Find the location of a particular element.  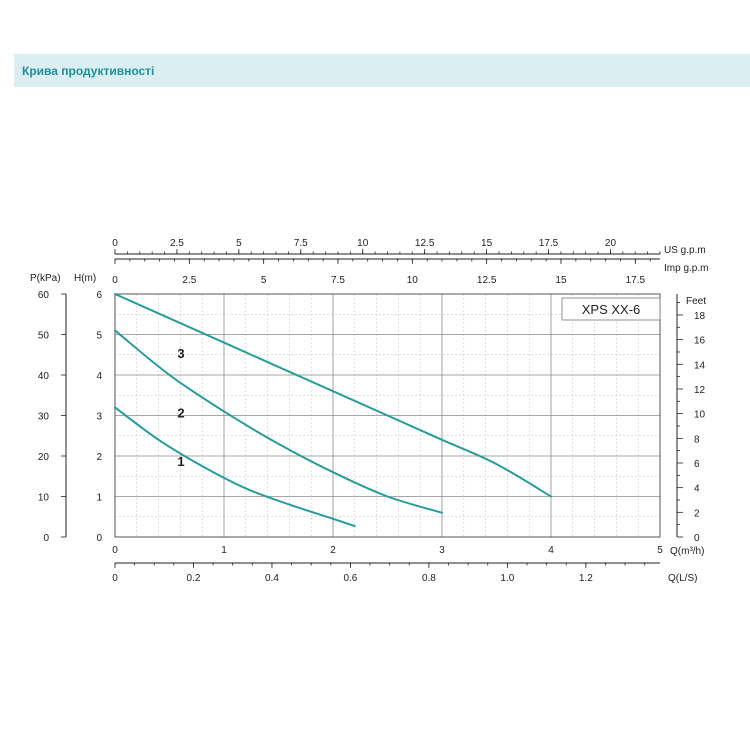

axis-q-lps-tick-label: 0.4 is located at coordinates (272, 578).